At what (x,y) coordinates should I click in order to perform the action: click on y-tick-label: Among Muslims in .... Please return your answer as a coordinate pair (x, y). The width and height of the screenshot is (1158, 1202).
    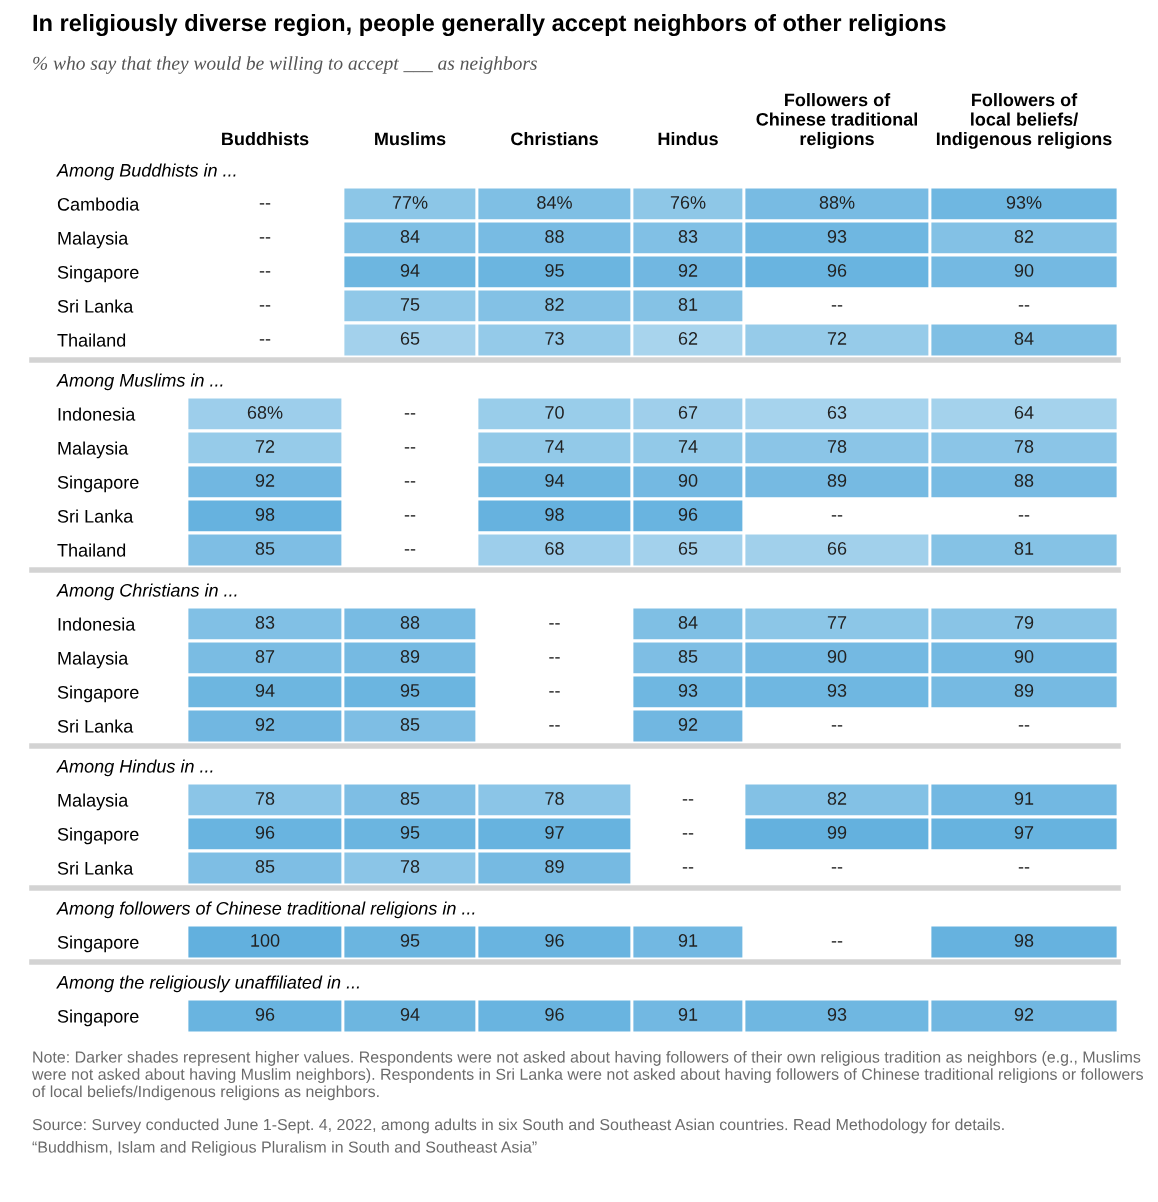
    Looking at the image, I should click on (139, 382).